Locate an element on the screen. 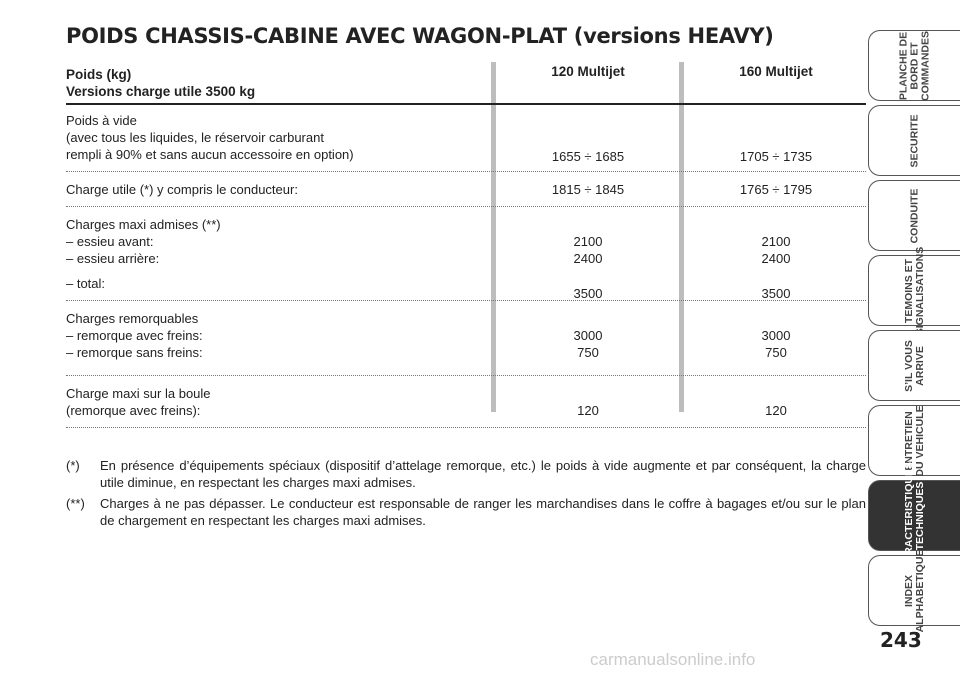  row-label: – remorque avec freins: is located at coordinates (134, 335).